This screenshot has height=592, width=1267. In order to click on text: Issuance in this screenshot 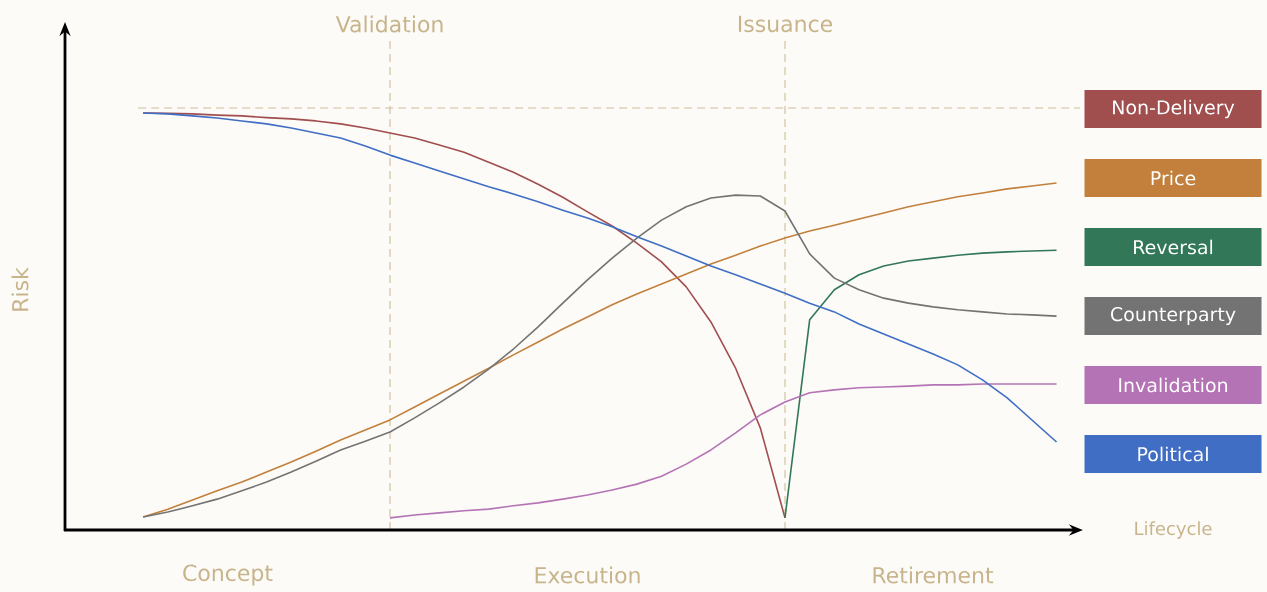, I will do `click(785, 24)`.